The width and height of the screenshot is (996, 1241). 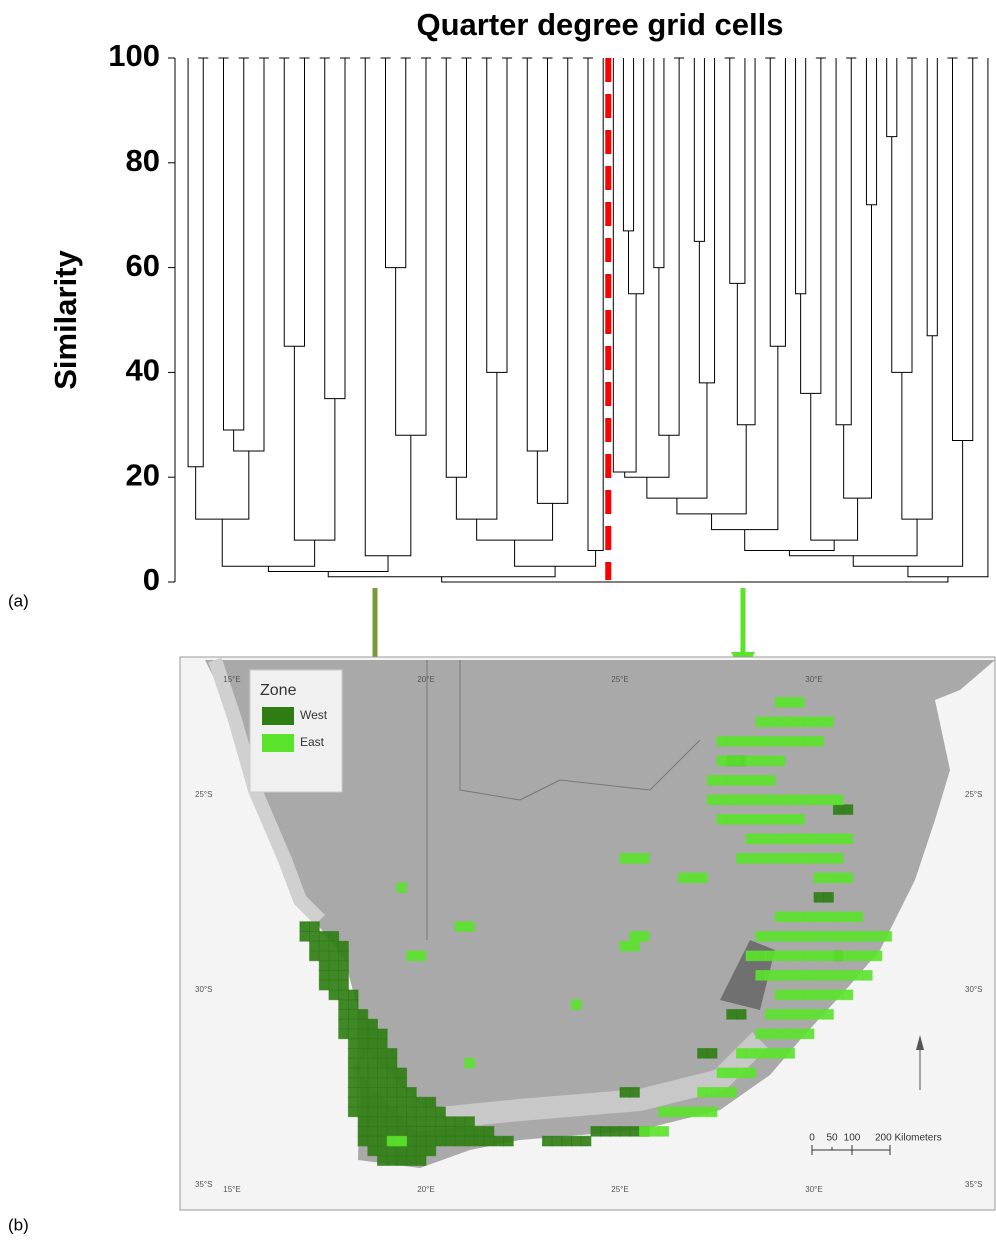 I want to click on lon-label: 25°E, so click(x=619, y=679).